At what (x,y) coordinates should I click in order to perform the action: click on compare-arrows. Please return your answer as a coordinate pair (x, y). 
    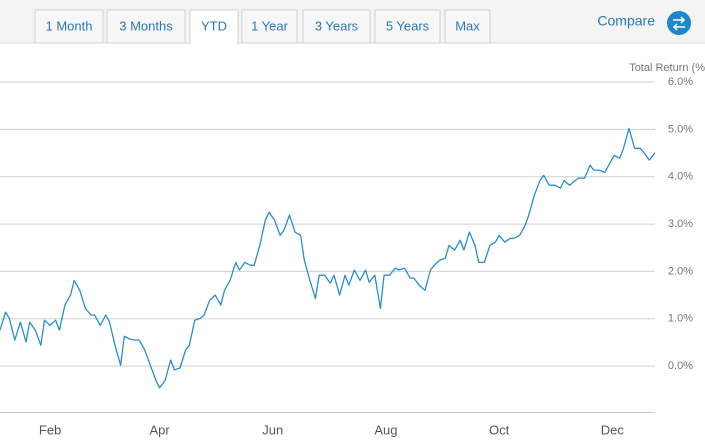
    Looking at the image, I should click on (679, 23).